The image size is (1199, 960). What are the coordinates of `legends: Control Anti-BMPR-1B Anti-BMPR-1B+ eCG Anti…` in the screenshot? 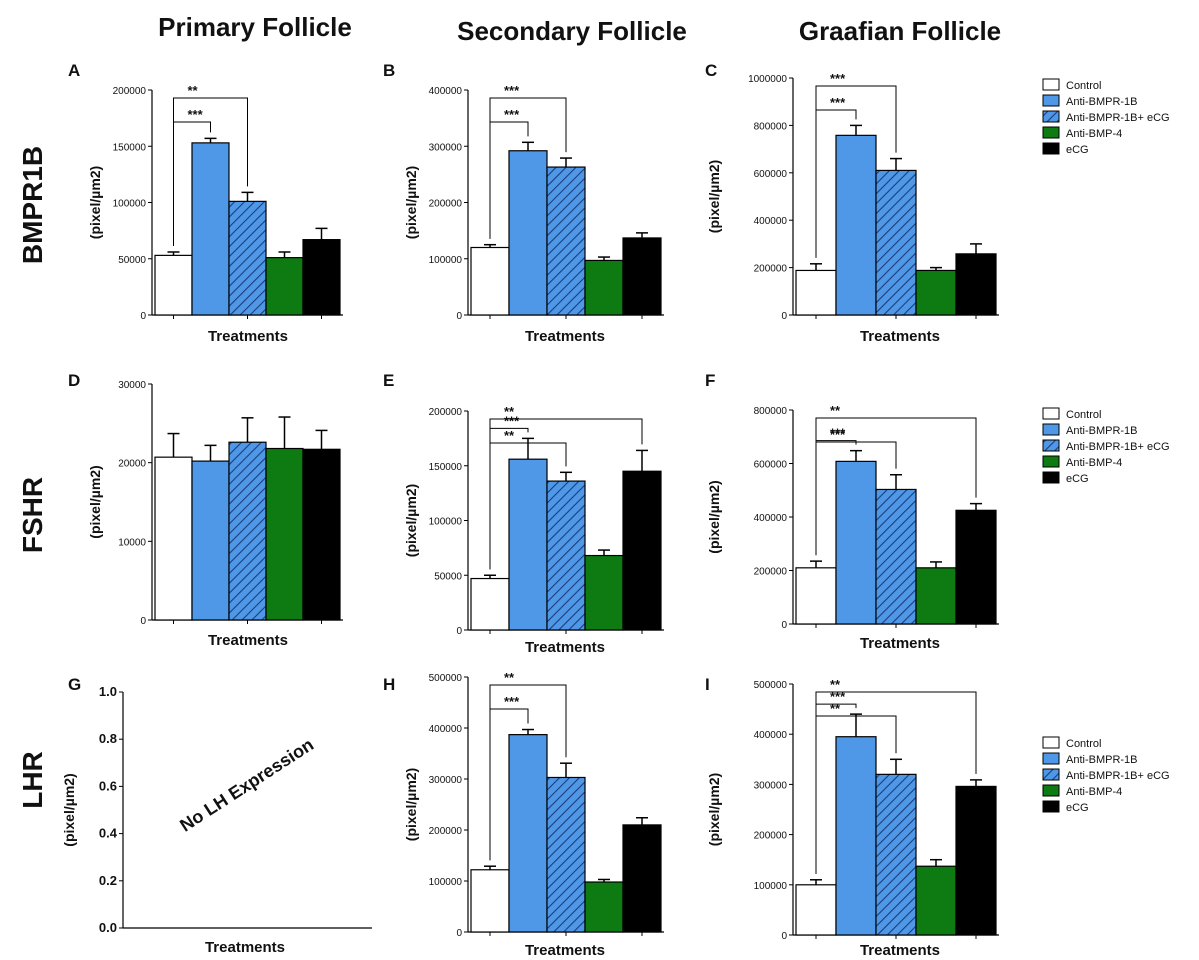 It's located at (1106, 446).